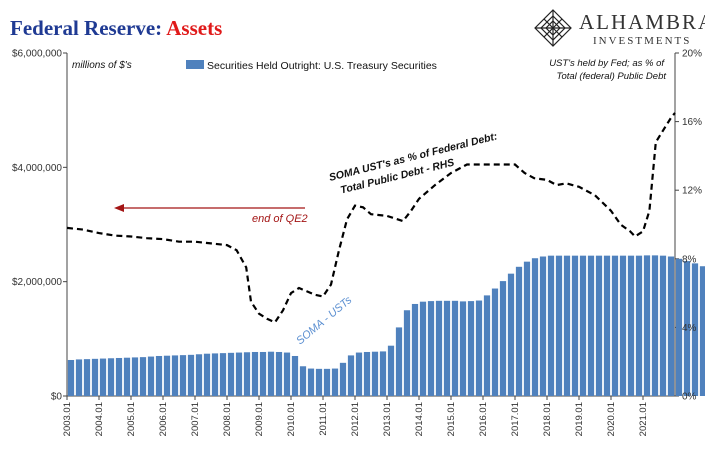 The width and height of the screenshot is (705, 461). What do you see at coordinates (689, 397) in the screenshot?
I see `right-tick-label: 0%` at bounding box center [689, 397].